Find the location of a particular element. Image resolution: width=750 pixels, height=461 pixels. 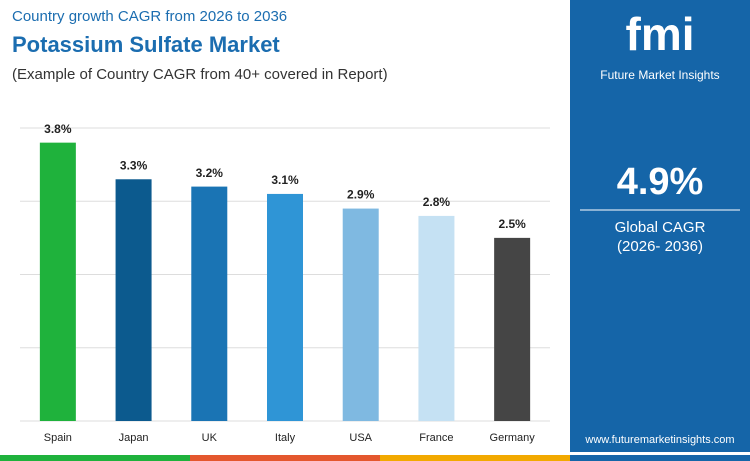

x-tick-label: USA is located at coordinates (360, 438).